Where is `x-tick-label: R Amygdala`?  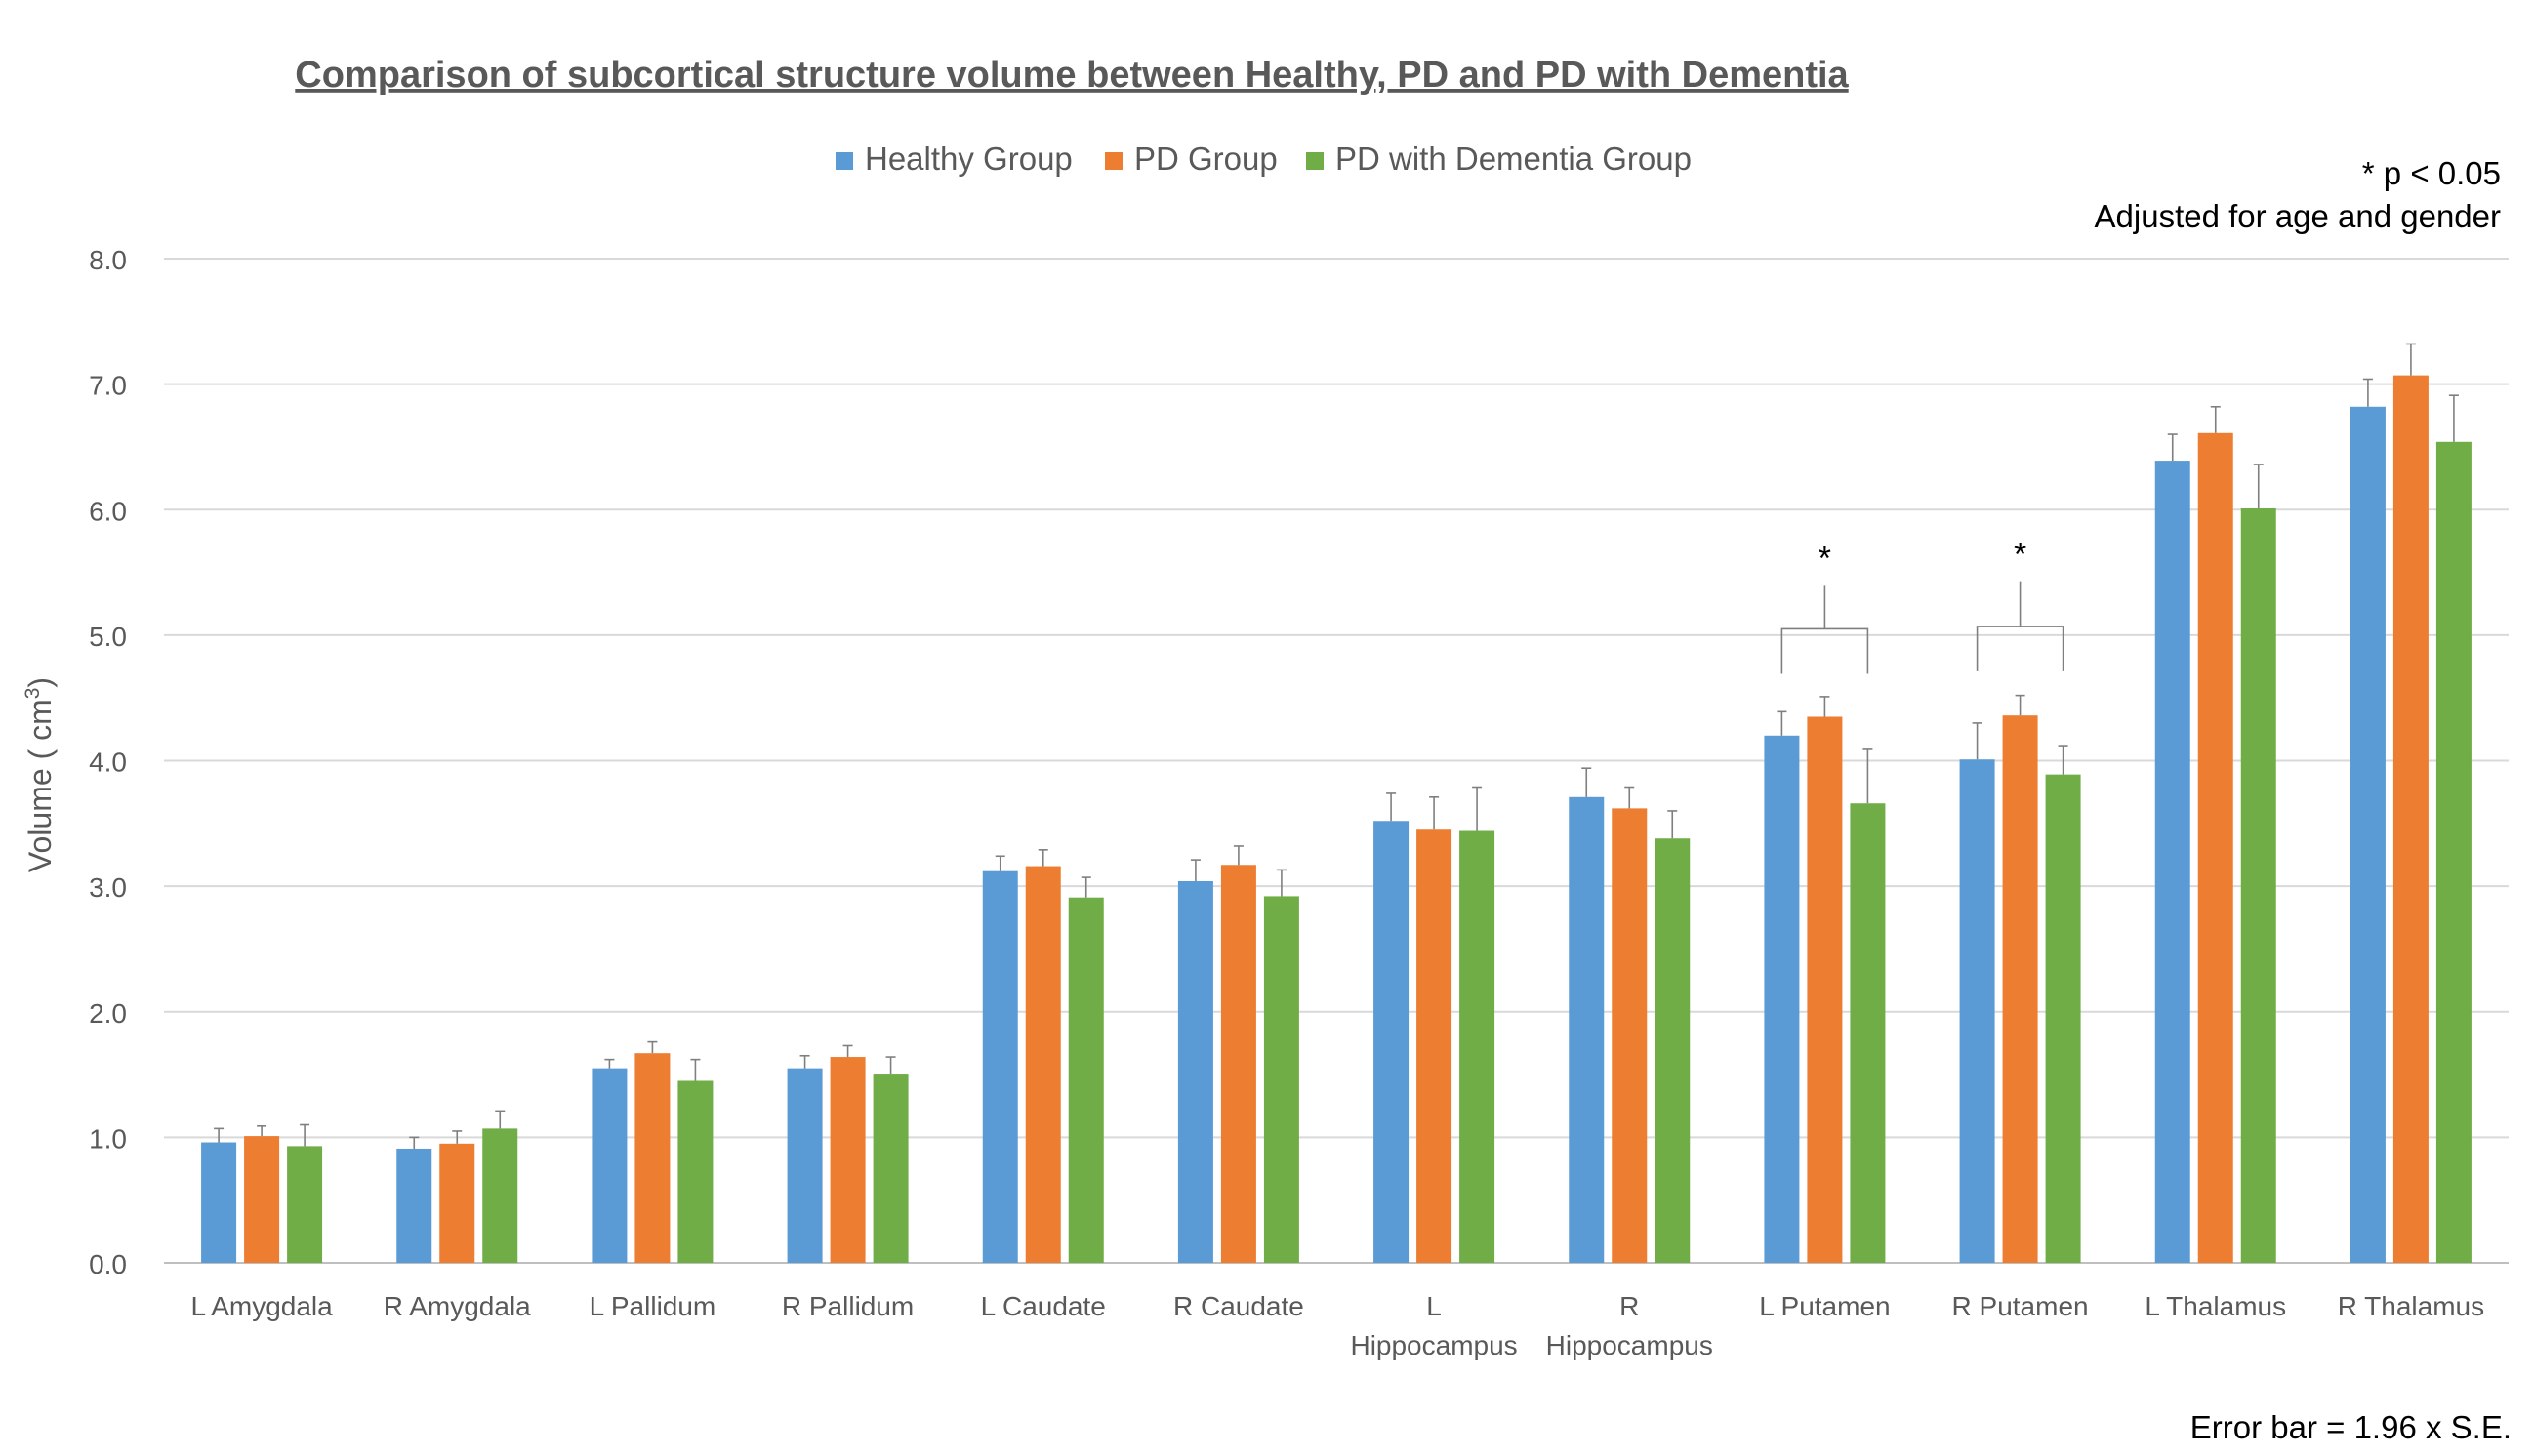 x-tick-label: R Amygdala is located at coordinates (457, 1306).